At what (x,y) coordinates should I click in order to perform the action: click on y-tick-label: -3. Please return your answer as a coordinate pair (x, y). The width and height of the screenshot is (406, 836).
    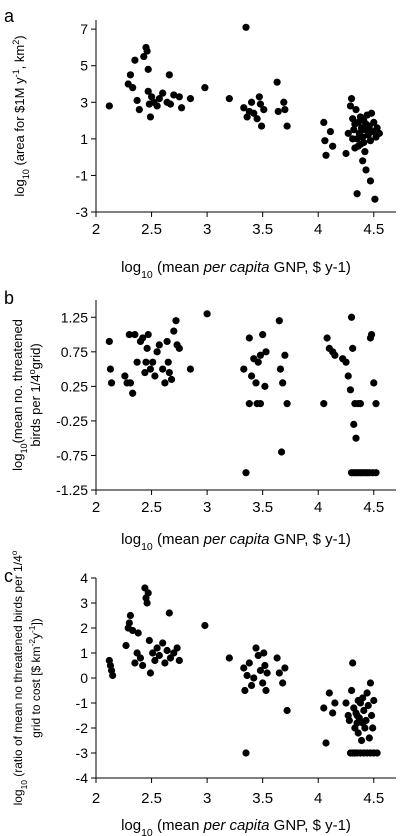
    Looking at the image, I should click on (82, 212).